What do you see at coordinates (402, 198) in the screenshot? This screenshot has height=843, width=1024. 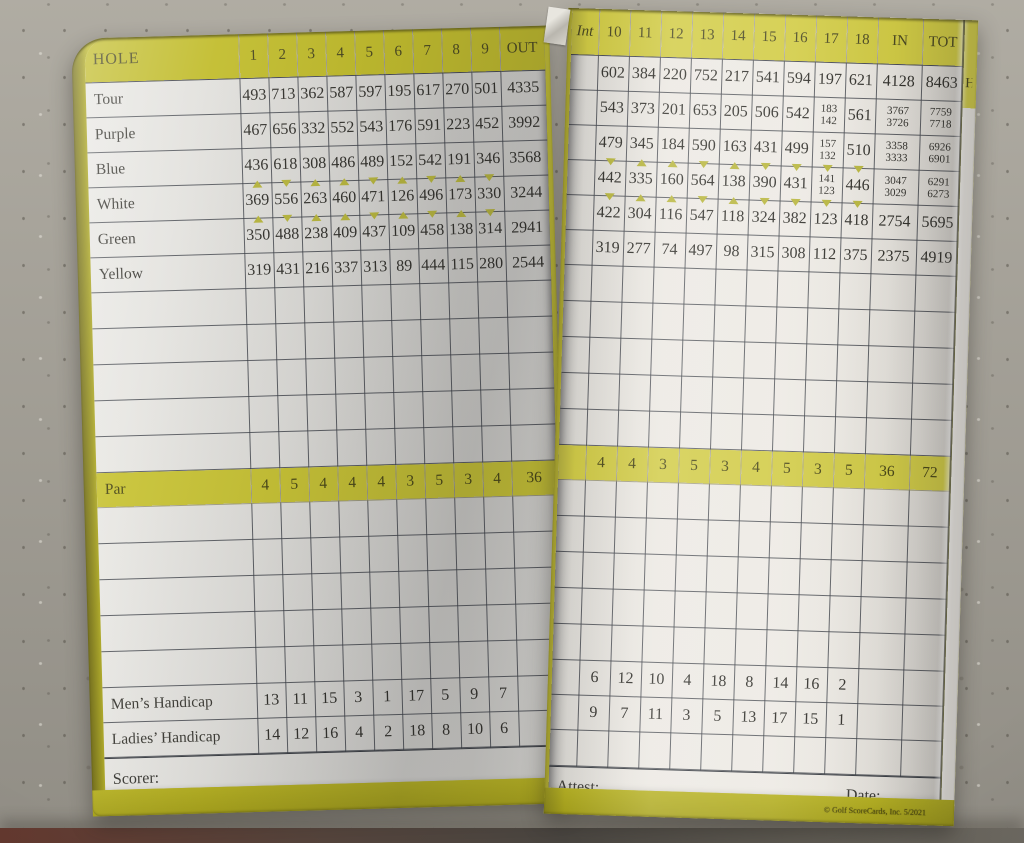 I see `yardage-cell: 126` at bounding box center [402, 198].